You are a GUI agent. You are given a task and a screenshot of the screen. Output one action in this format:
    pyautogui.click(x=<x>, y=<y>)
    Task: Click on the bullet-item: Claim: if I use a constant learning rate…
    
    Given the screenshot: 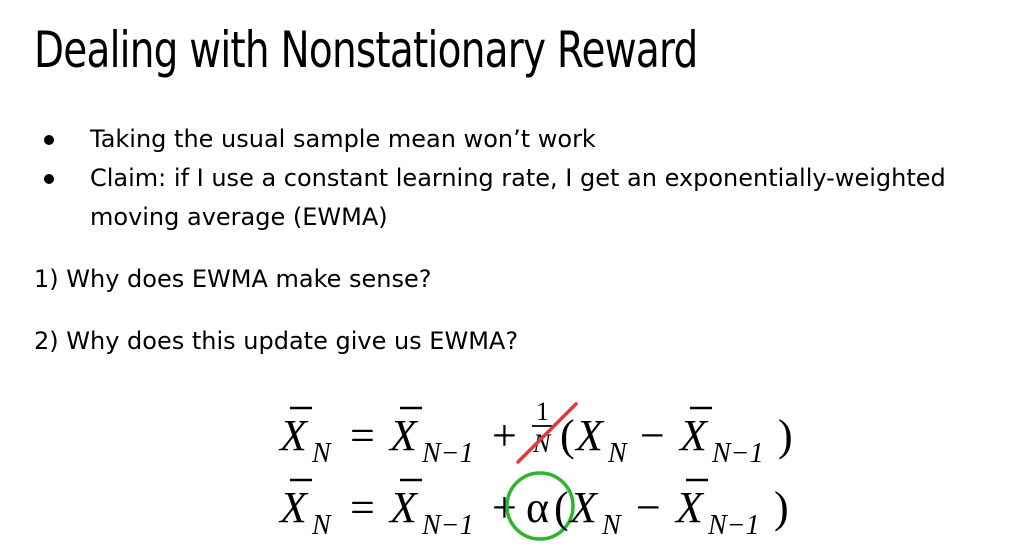 What is the action you would take?
    pyautogui.click(x=527, y=198)
    